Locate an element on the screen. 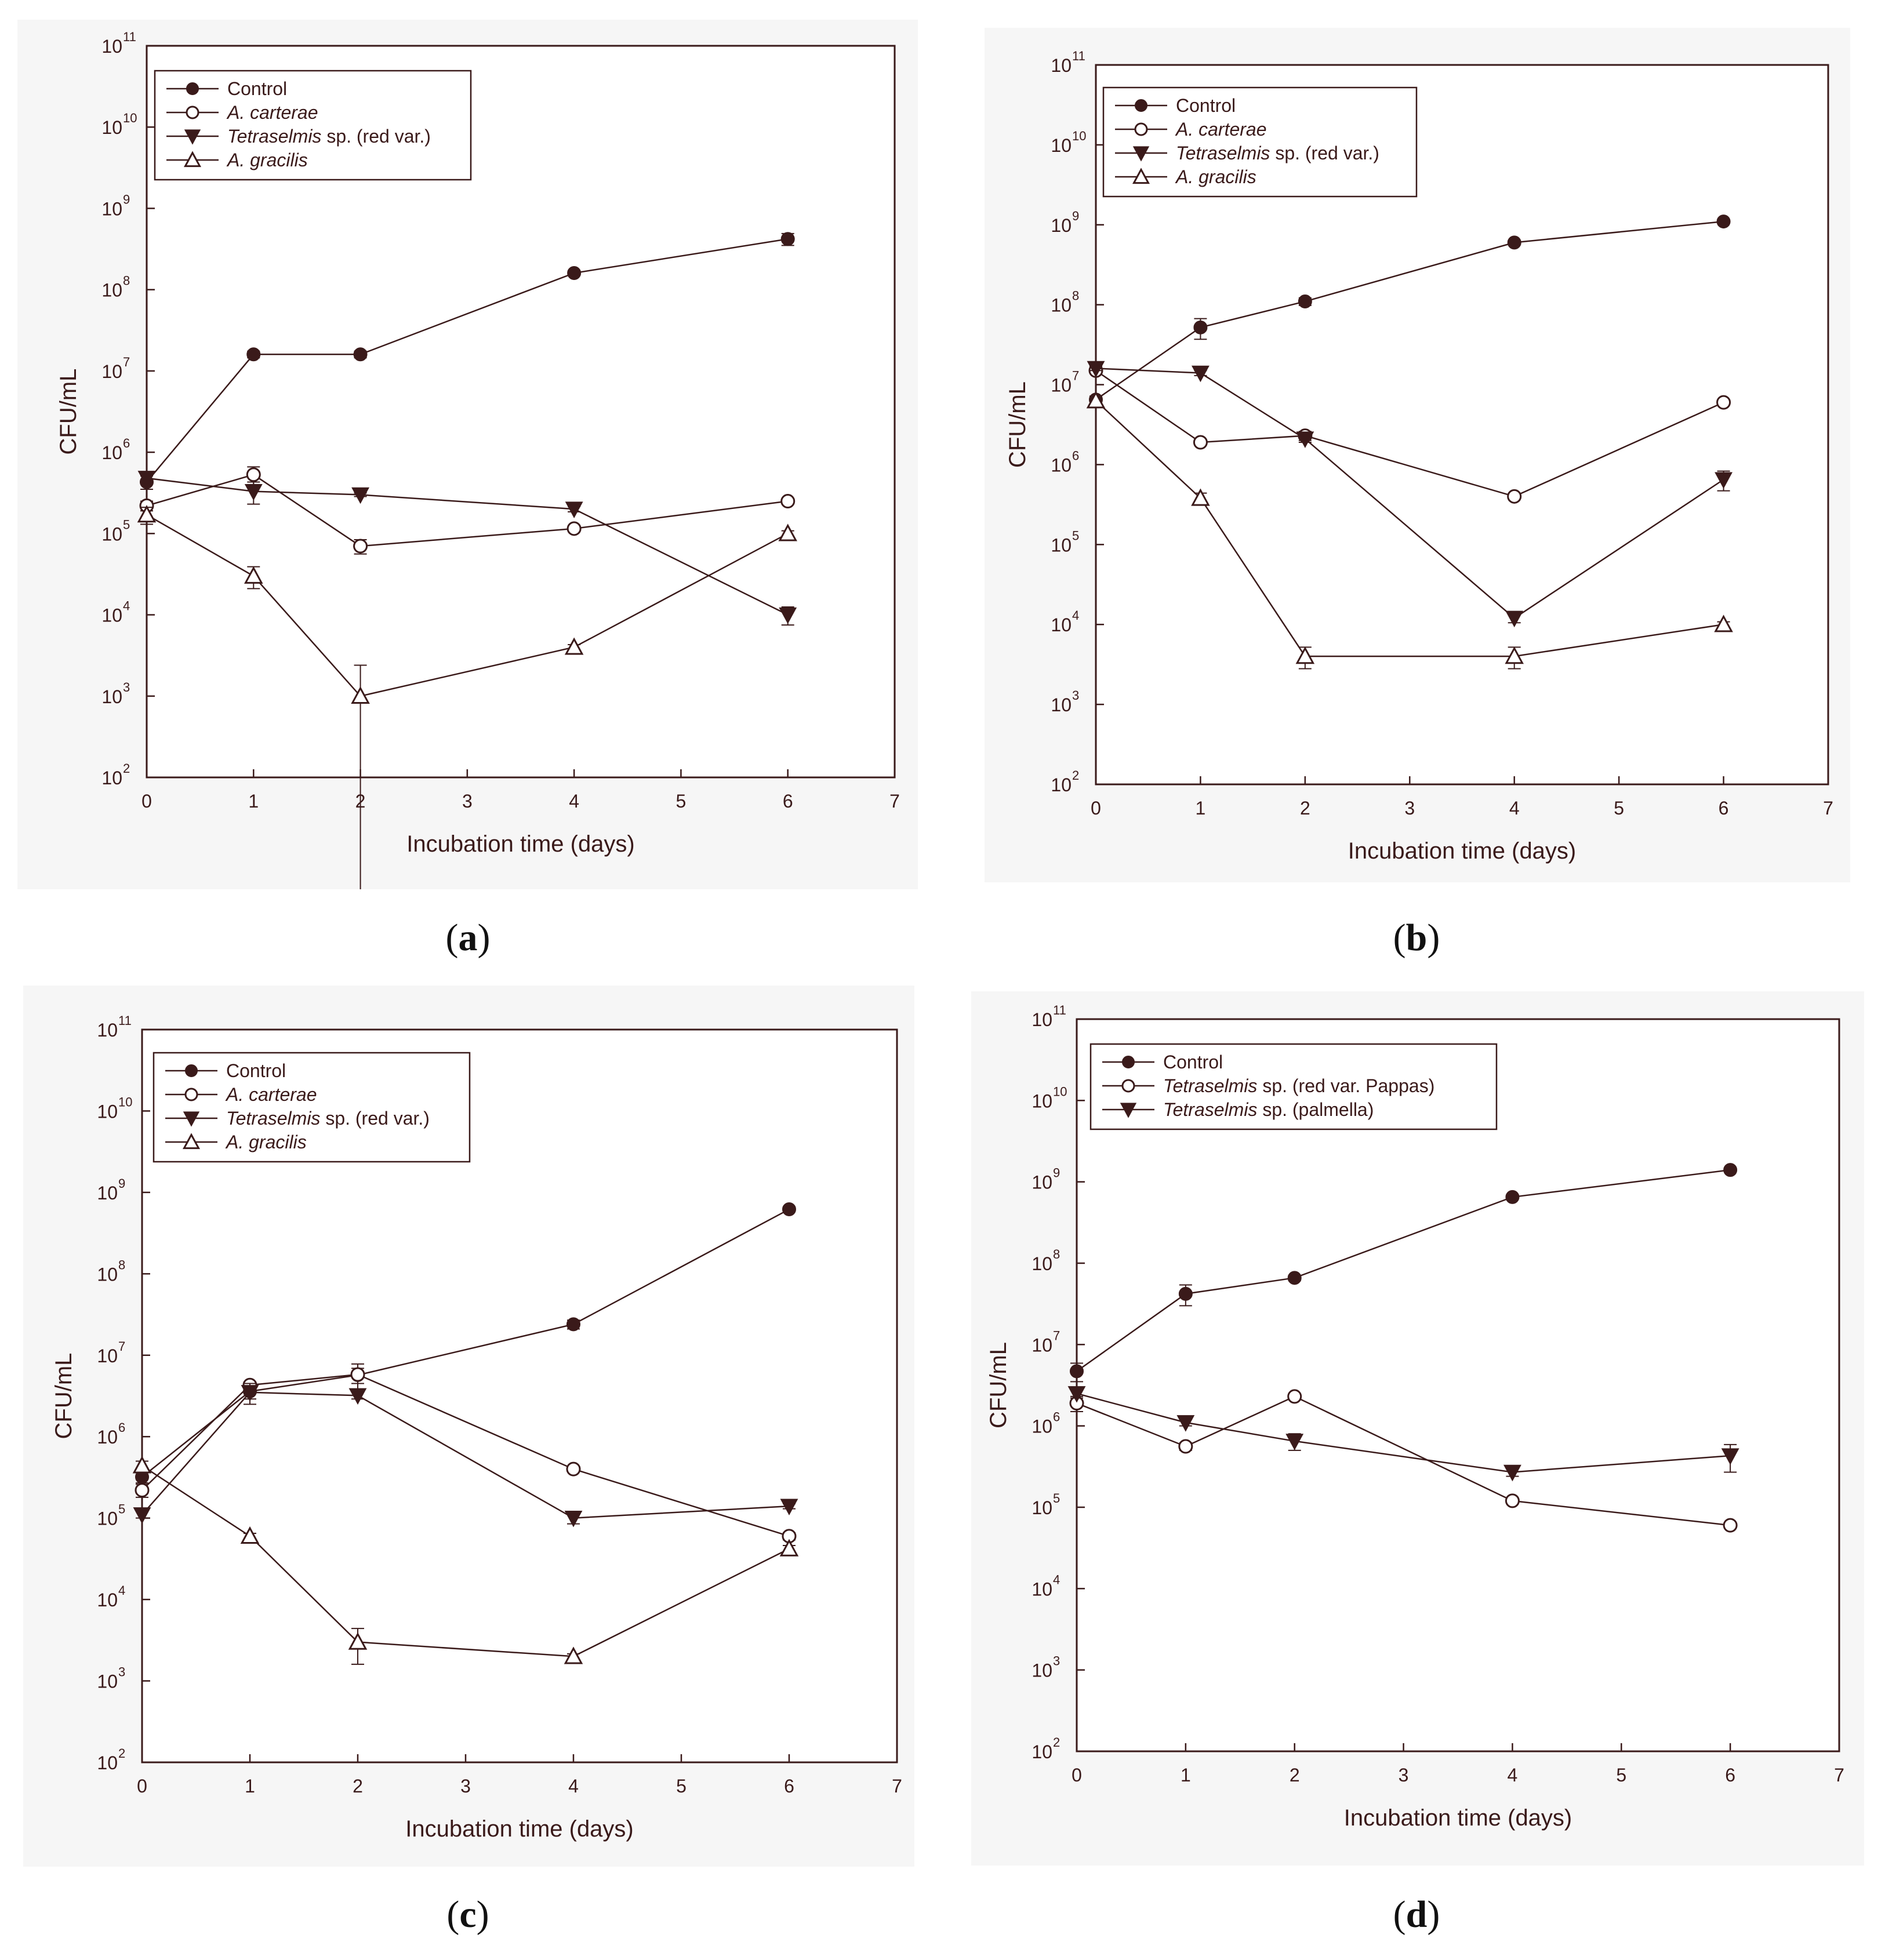  legend-label-suffix: sp. (red var.) is located at coordinates (376, 136).